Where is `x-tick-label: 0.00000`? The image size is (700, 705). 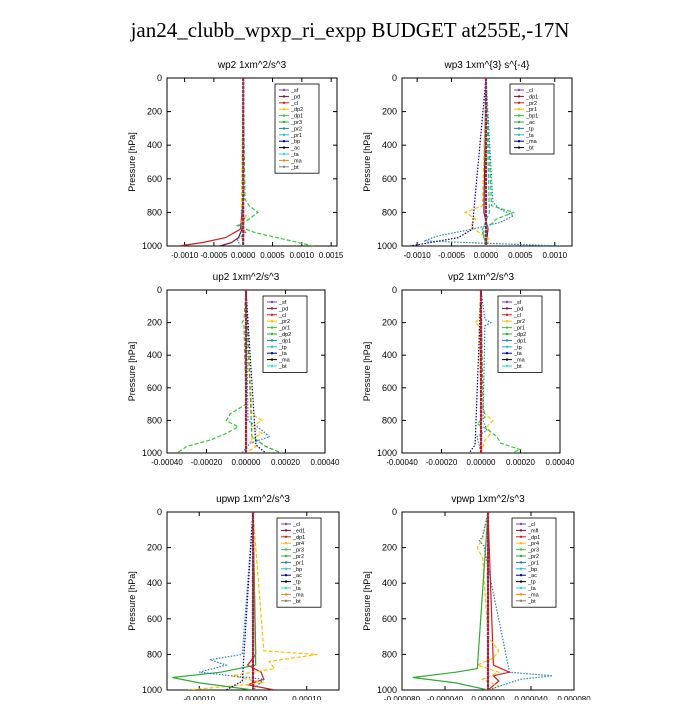 x-tick-label: 0.00000 is located at coordinates (246, 462).